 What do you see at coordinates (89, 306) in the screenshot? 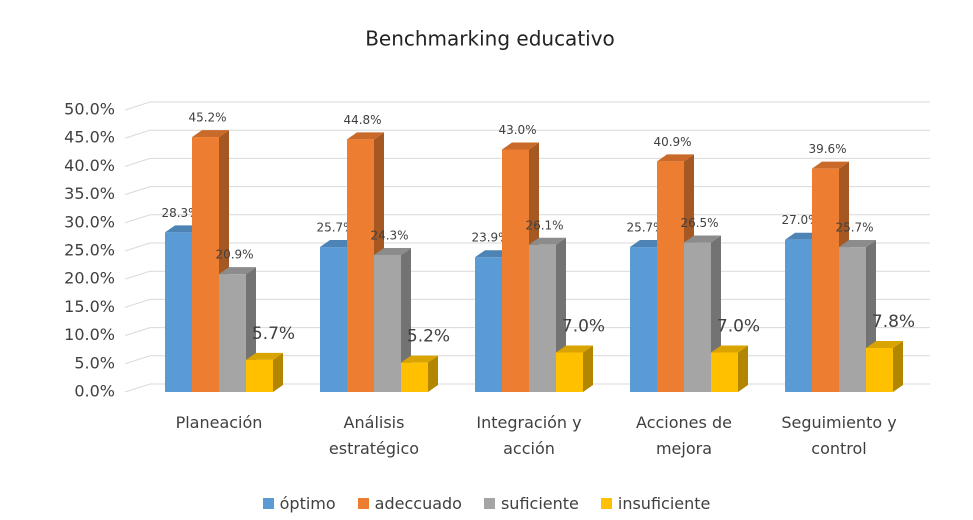
I see `y-tick-label: 15.0%` at bounding box center [89, 306].